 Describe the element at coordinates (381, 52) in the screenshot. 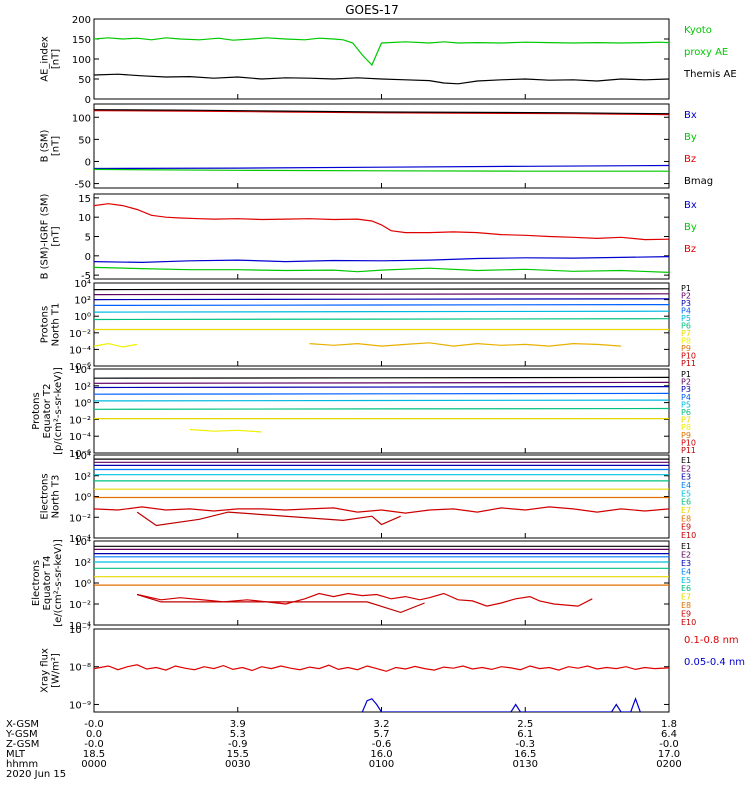

I see `series-kyoto-proxy-ae` at that location.